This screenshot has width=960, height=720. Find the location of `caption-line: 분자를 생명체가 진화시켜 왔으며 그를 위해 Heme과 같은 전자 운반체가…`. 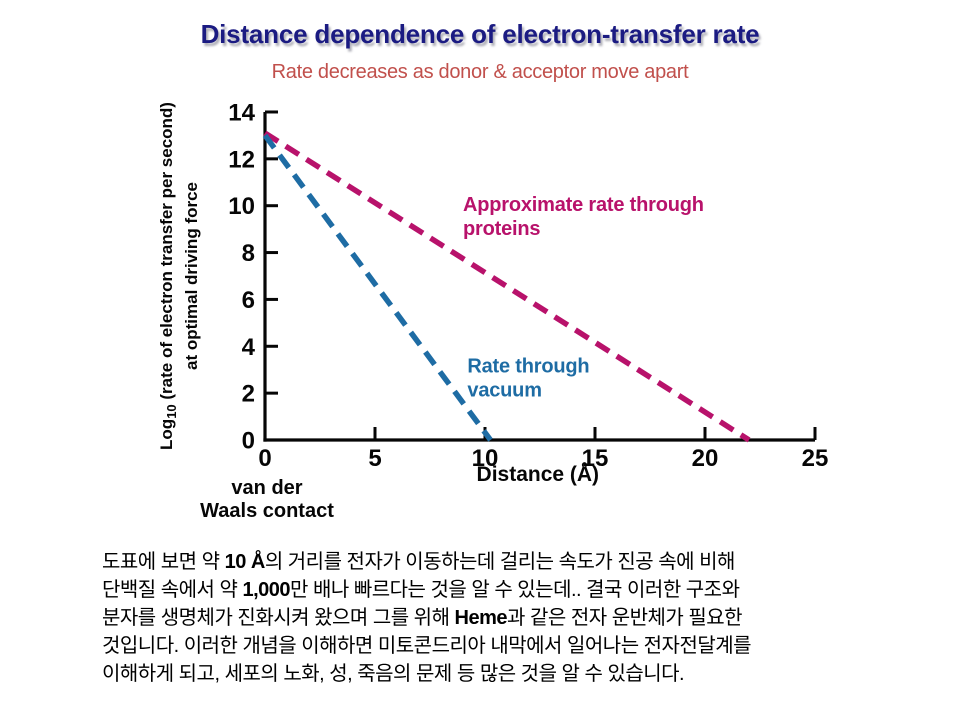

caption-line: 분자를 생명체가 진화시켜 왔으며 그를 위해 Heme과 같은 전자 운반체가… is located at coordinates (492, 618).